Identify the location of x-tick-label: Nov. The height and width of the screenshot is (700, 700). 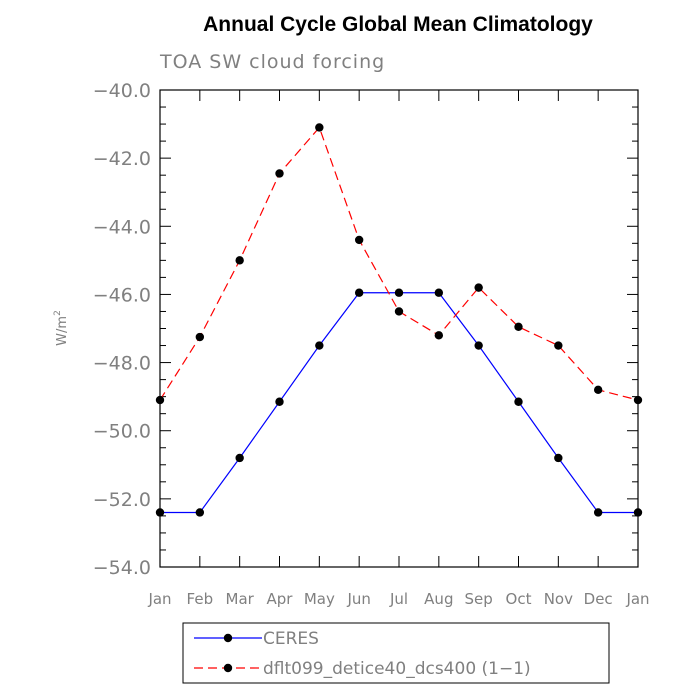
(558, 599).